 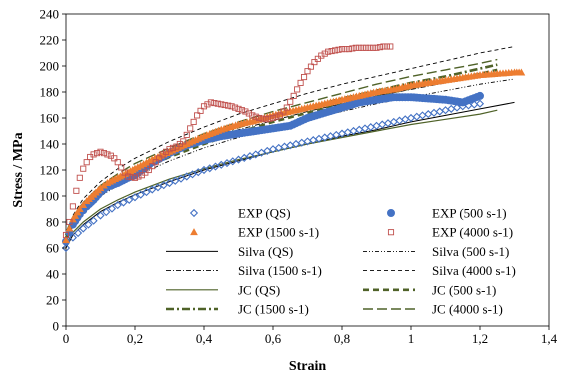 I want to click on legend-item-jc-qs: JC (QS), so click(x=223, y=289).